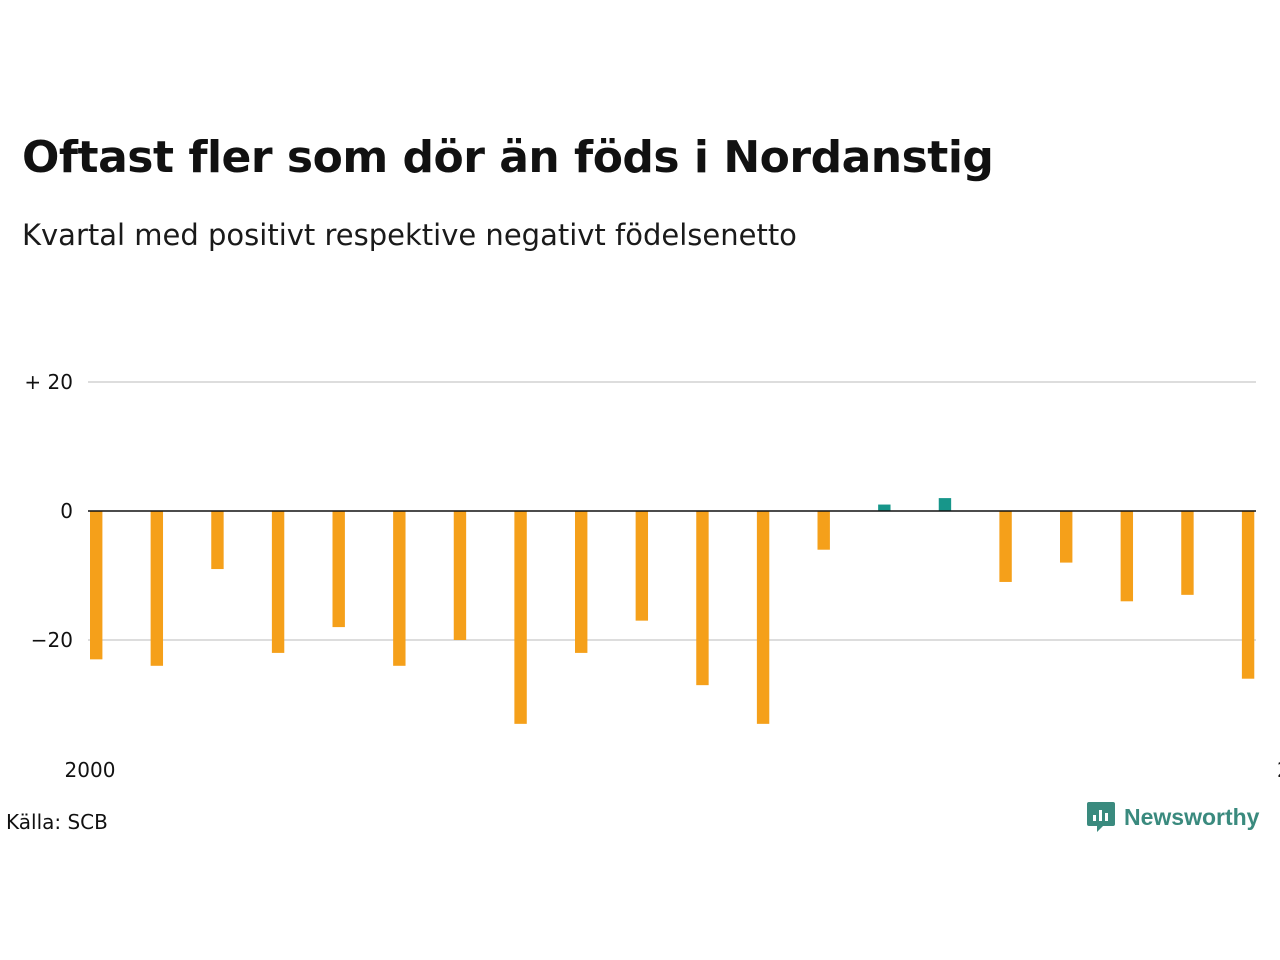  What do you see at coordinates (90, 770) in the screenshot?
I see `x-tick-label: 2000` at bounding box center [90, 770].